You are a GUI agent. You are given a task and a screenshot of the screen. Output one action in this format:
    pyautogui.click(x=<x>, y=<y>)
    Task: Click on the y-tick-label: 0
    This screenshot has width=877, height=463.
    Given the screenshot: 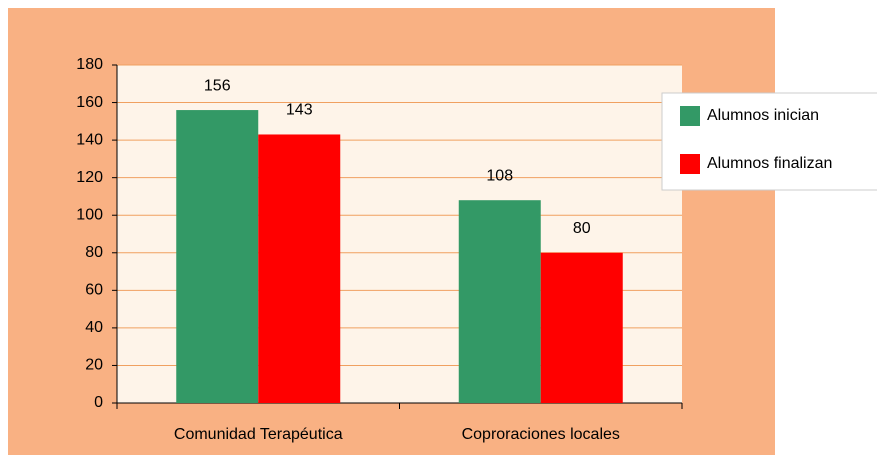 What is the action you would take?
    pyautogui.click(x=98, y=402)
    